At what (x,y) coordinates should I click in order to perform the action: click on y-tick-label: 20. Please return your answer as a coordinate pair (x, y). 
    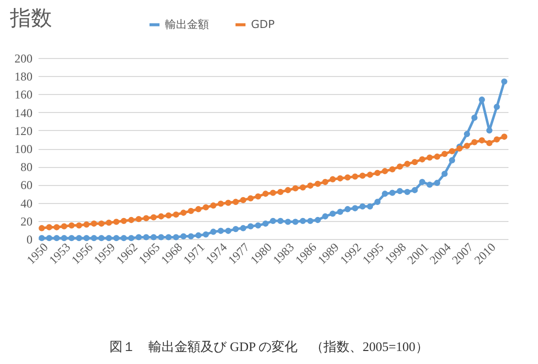
    Looking at the image, I should click on (26, 221).